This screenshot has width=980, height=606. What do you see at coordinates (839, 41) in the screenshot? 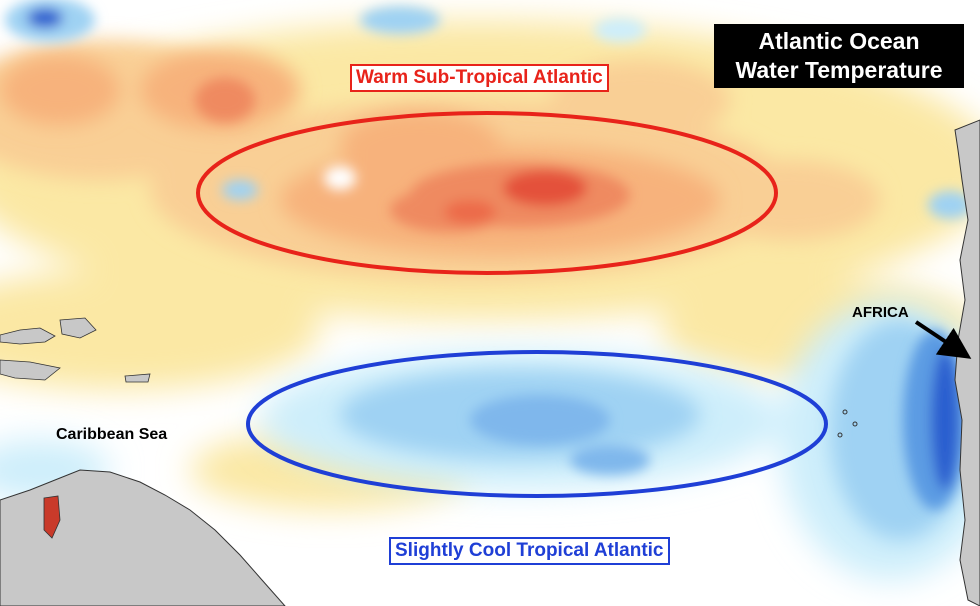
I see `map-title-line1: Atlantic Ocean` at bounding box center [839, 41].